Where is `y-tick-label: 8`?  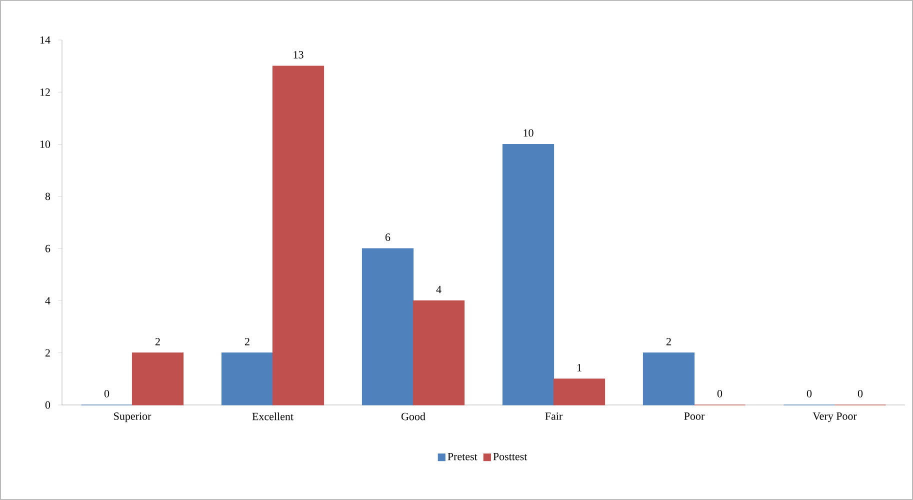
y-tick-label: 8 is located at coordinates (47, 196).